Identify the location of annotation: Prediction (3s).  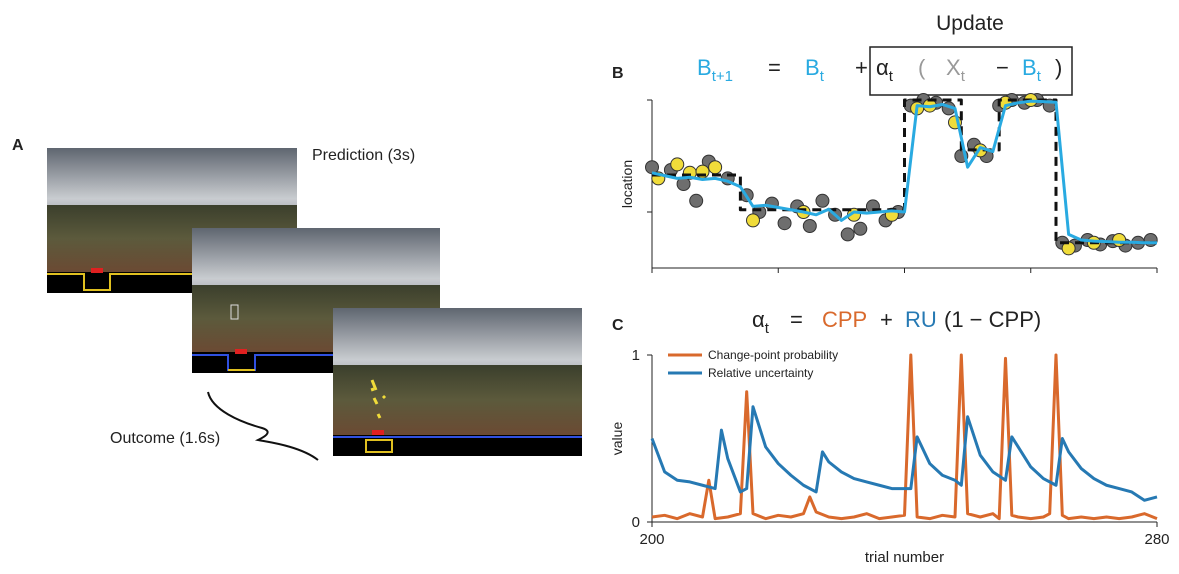
(363, 155).